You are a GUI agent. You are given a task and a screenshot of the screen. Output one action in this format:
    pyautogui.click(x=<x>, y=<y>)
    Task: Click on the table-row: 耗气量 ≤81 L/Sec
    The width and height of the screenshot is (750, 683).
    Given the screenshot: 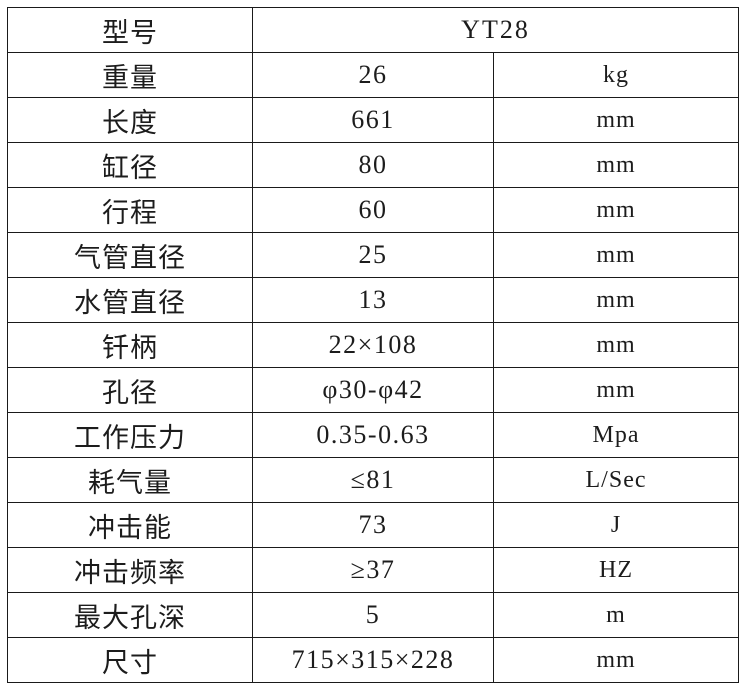 What is the action you would take?
    pyautogui.click(x=373, y=480)
    